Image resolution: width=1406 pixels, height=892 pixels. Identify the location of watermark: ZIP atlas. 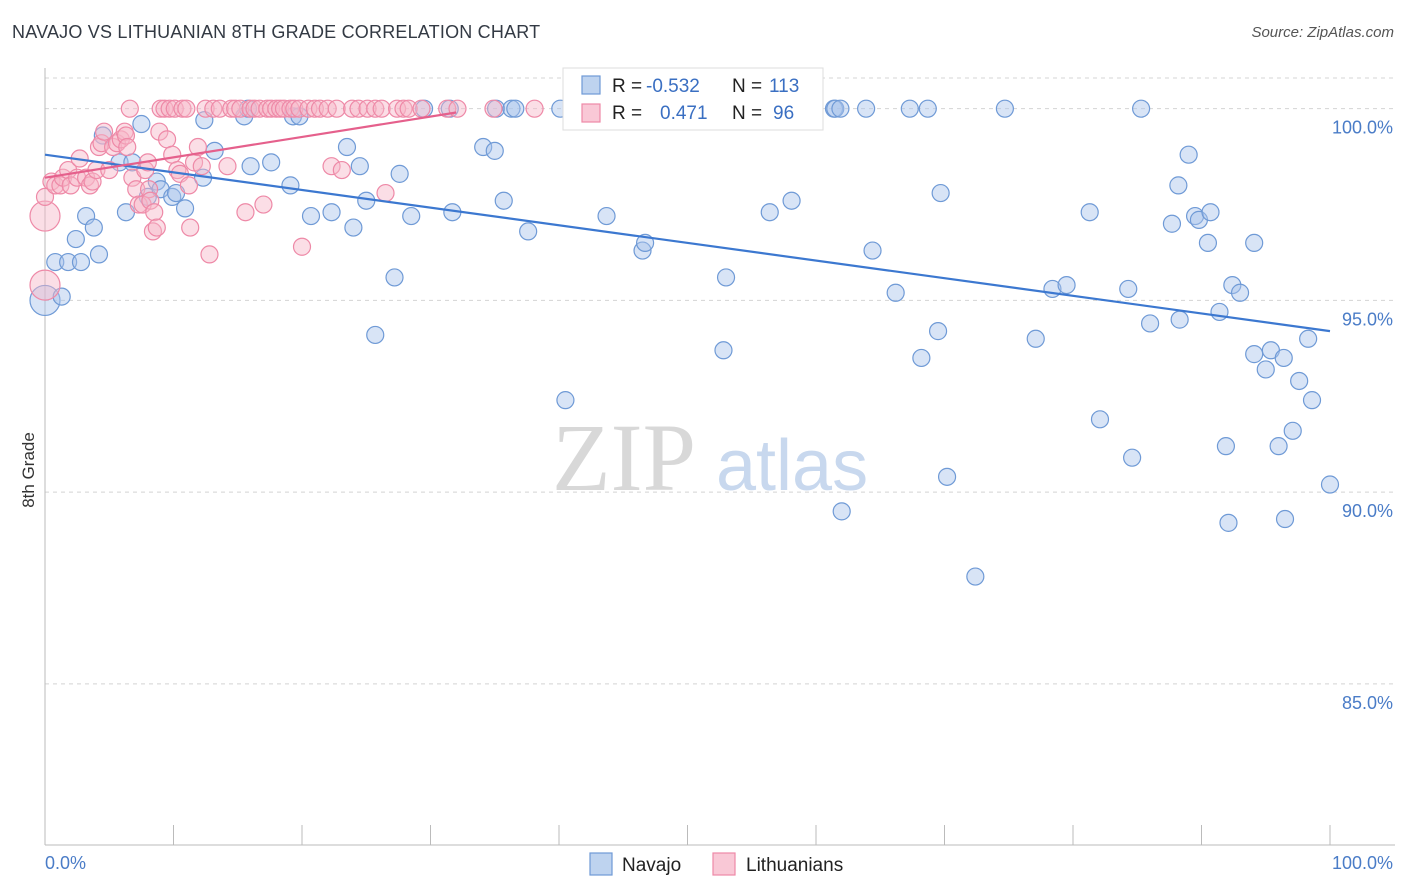
(710, 457).